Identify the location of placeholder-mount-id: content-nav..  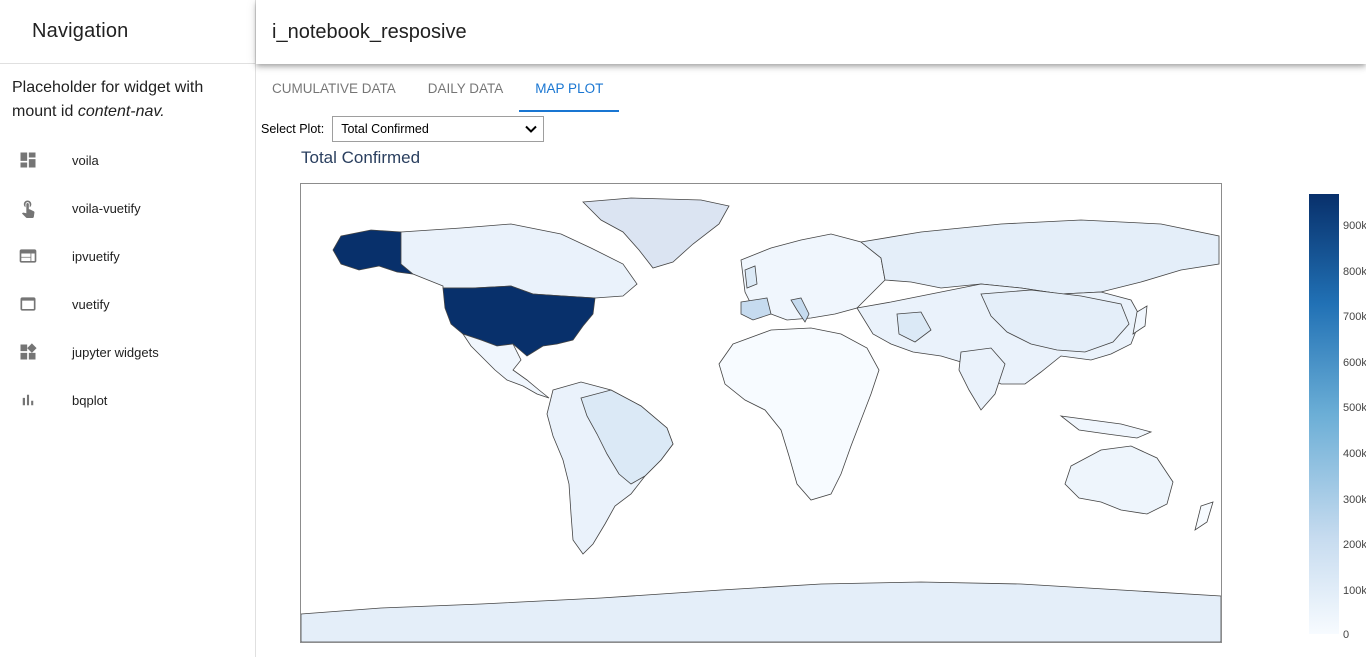
(121, 111).